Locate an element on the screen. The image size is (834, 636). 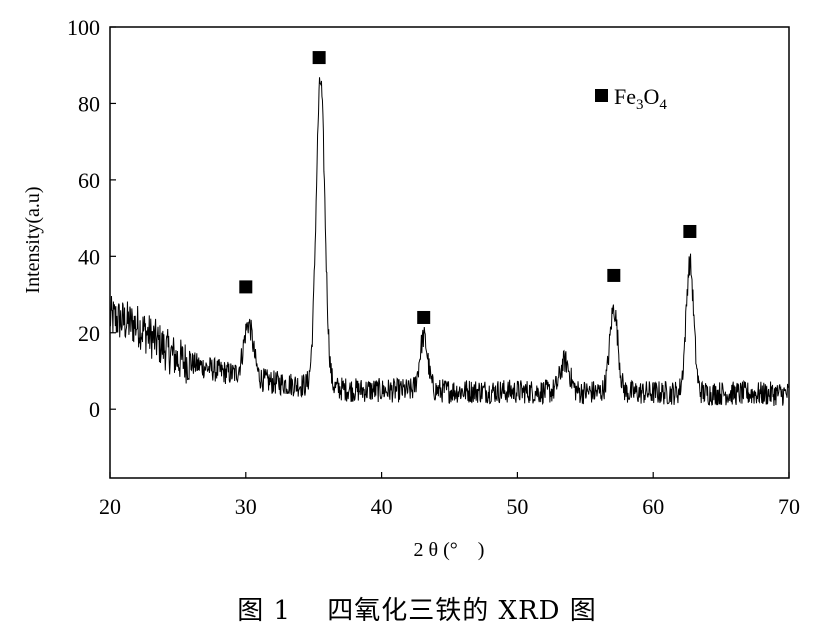
x-axis-title: 2 θ (° ) is located at coordinates (449, 550).